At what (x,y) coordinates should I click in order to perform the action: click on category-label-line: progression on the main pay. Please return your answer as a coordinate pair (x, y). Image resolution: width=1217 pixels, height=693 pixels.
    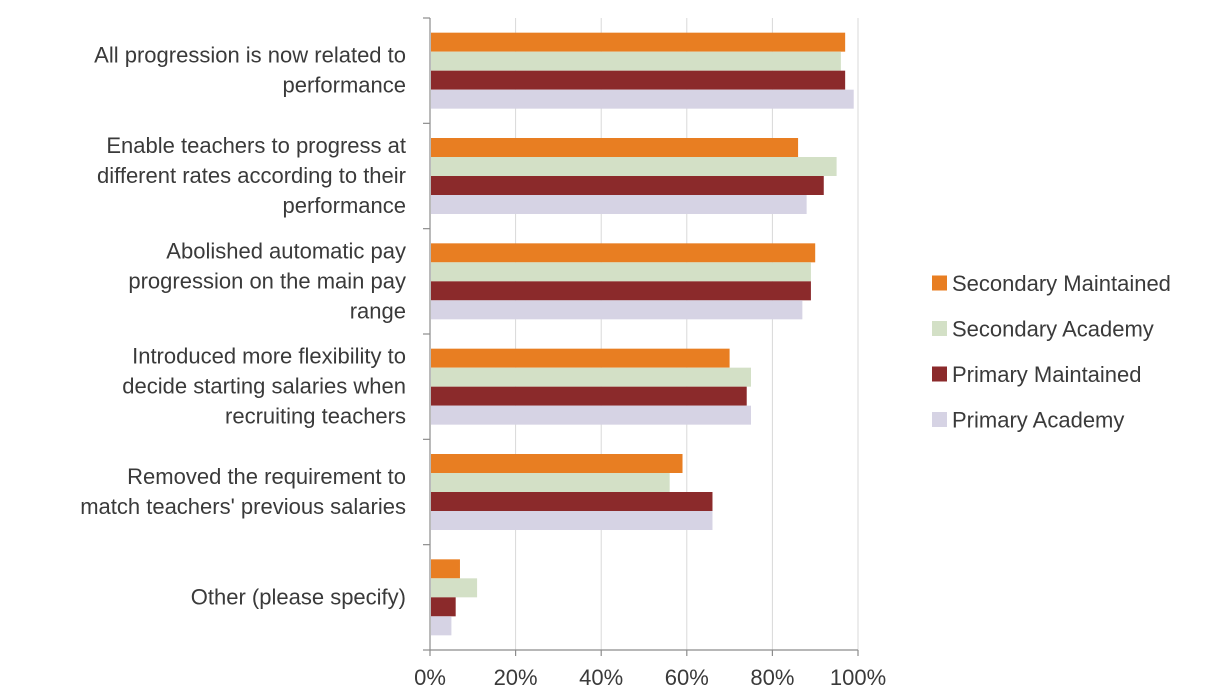
    Looking at the image, I should click on (267, 280).